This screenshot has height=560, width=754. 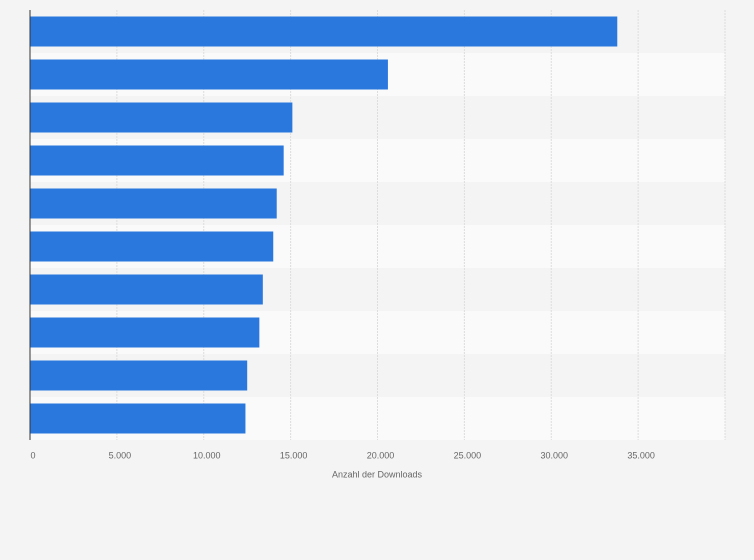 What do you see at coordinates (377, 474) in the screenshot?
I see `x-axis-label: Anzahl der Downloads` at bounding box center [377, 474].